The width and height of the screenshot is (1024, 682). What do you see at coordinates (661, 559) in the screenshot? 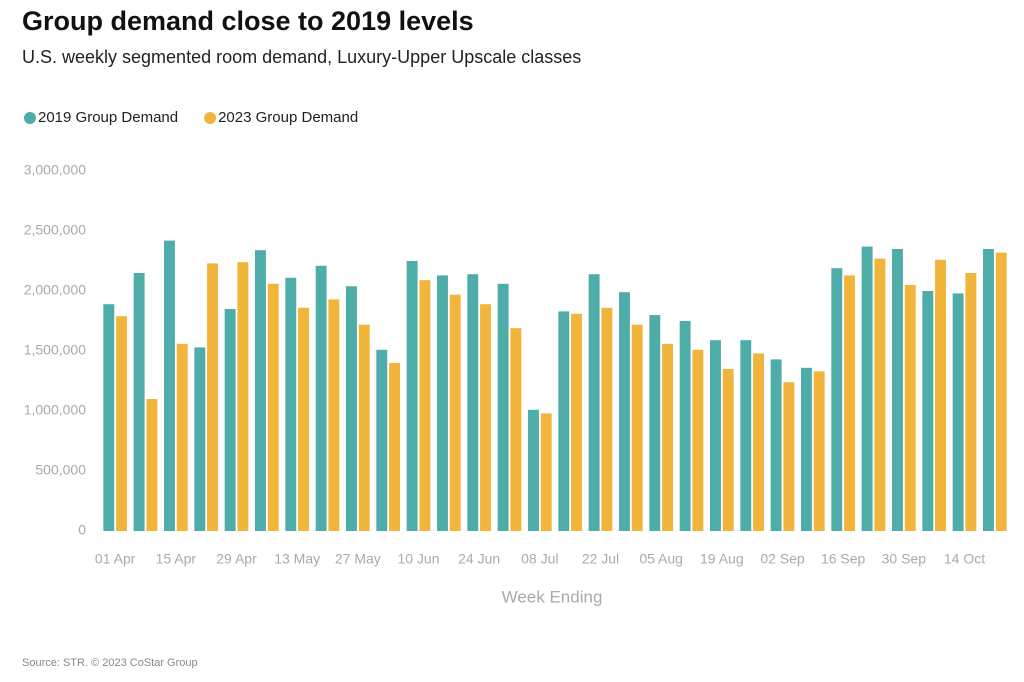
I see `x-tick-label: 05 Aug` at bounding box center [661, 559].